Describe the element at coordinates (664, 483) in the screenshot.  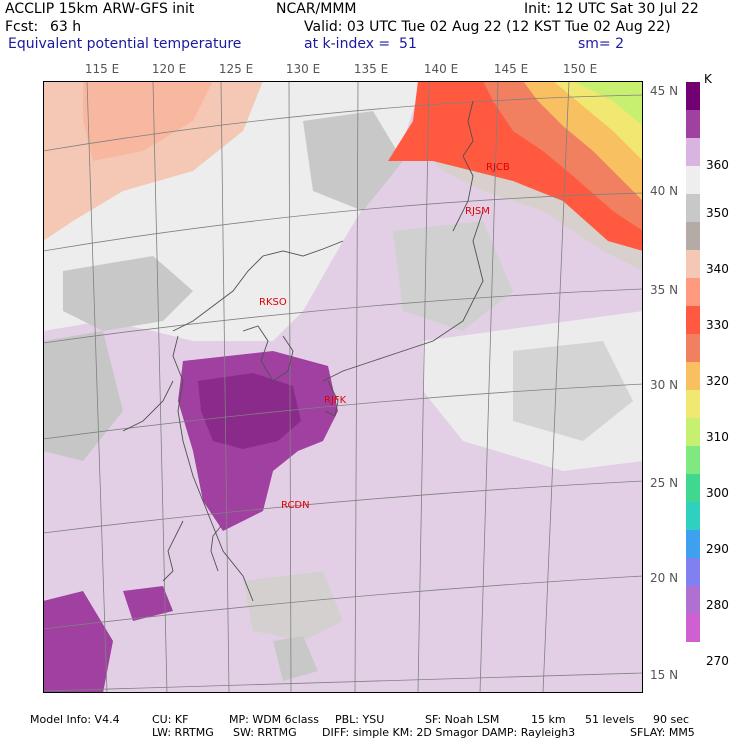
I see `lat-label-25: 25 N` at that location.